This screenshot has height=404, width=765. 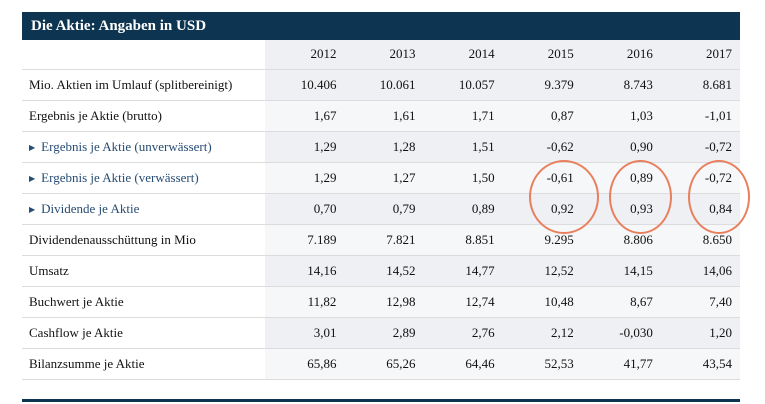 What do you see at coordinates (87, 363) in the screenshot?
I see `row-label-text: Bilanzsumme je Aktie` at bounding box center [87, 363].